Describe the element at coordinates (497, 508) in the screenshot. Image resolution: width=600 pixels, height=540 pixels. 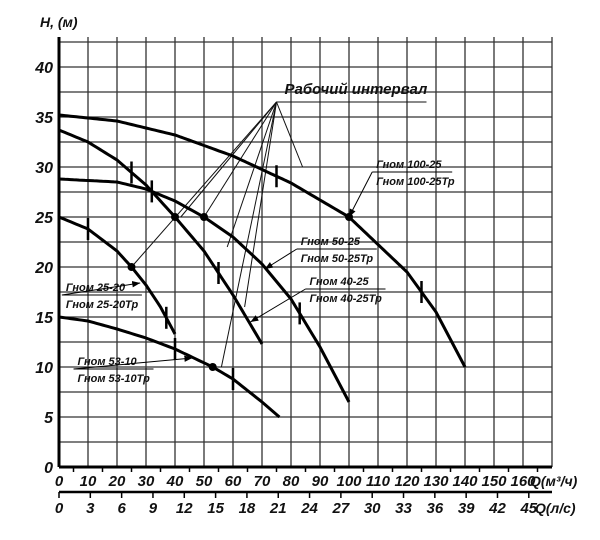
I see `x2-tick-label: 42` at that location.